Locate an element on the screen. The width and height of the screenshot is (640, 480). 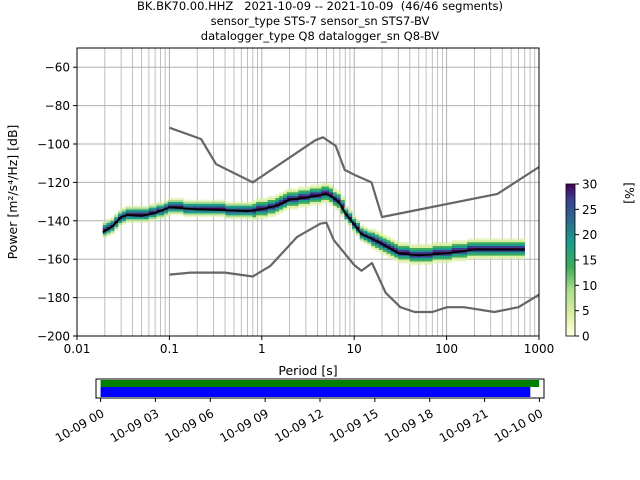
colorbar-tick-label: 25 is located at coordinates (589, 210).